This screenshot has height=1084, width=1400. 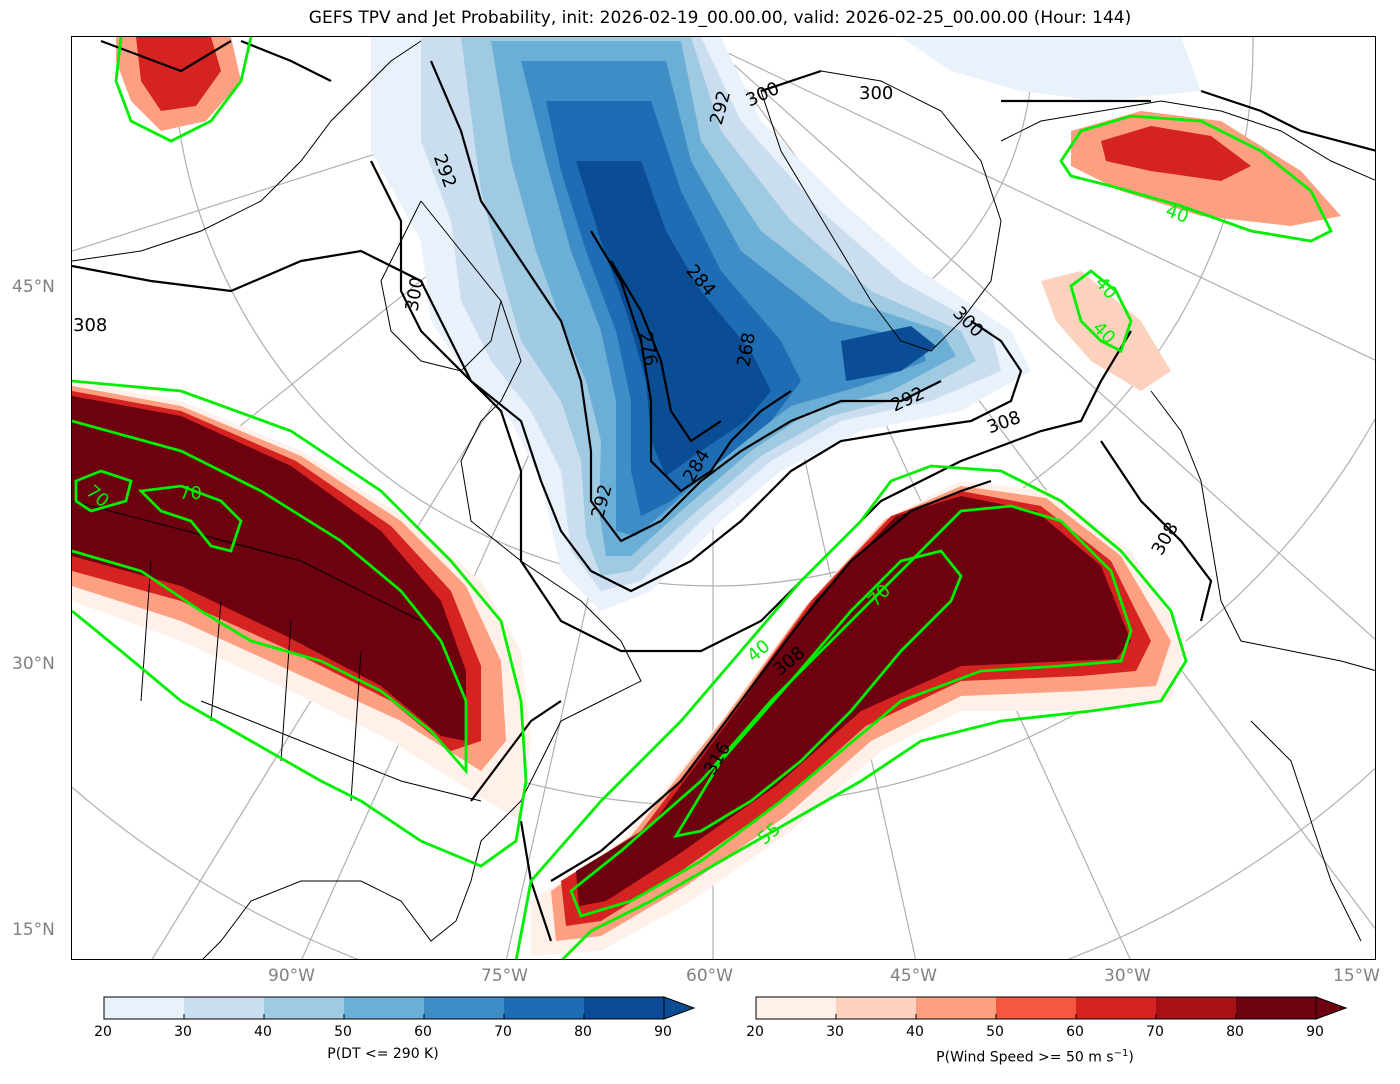 I want to click on jet-colorbar-label-exponent: −1, so click(x=1121, y=1053).